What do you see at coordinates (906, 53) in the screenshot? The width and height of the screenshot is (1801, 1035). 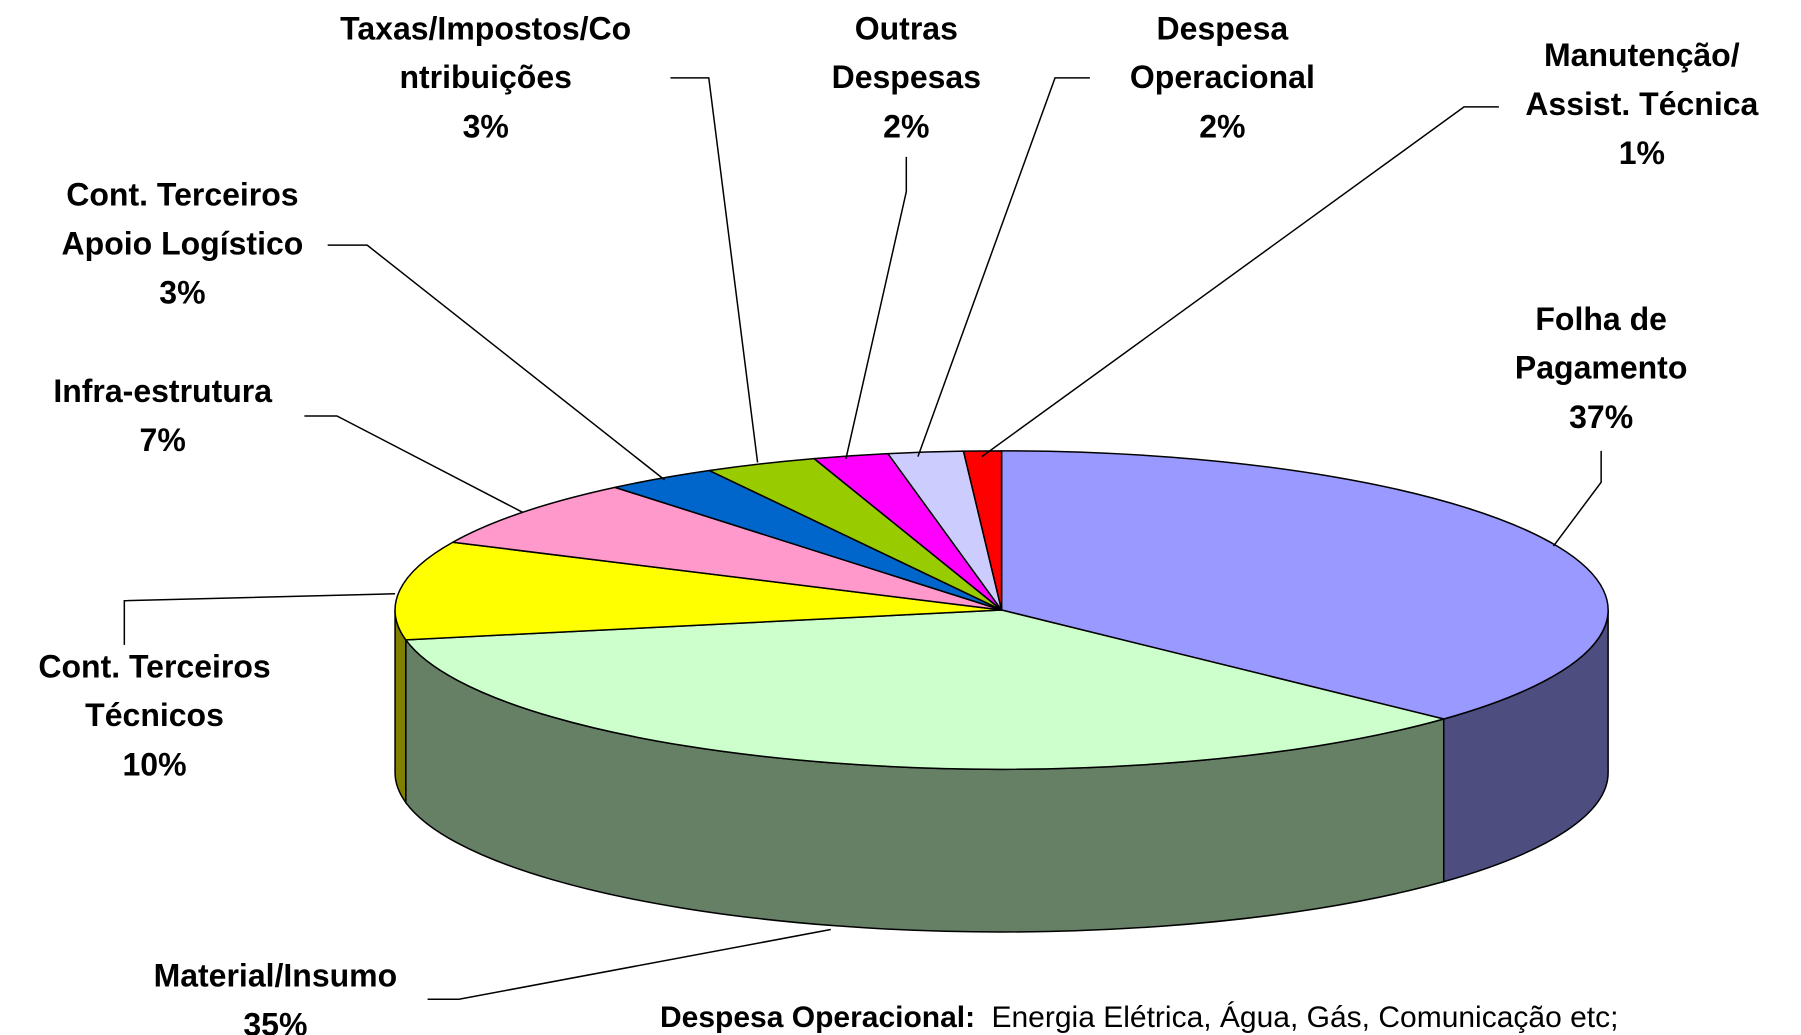 I see `slice-label: Outras Despesas` at bounding box center [906, 53].